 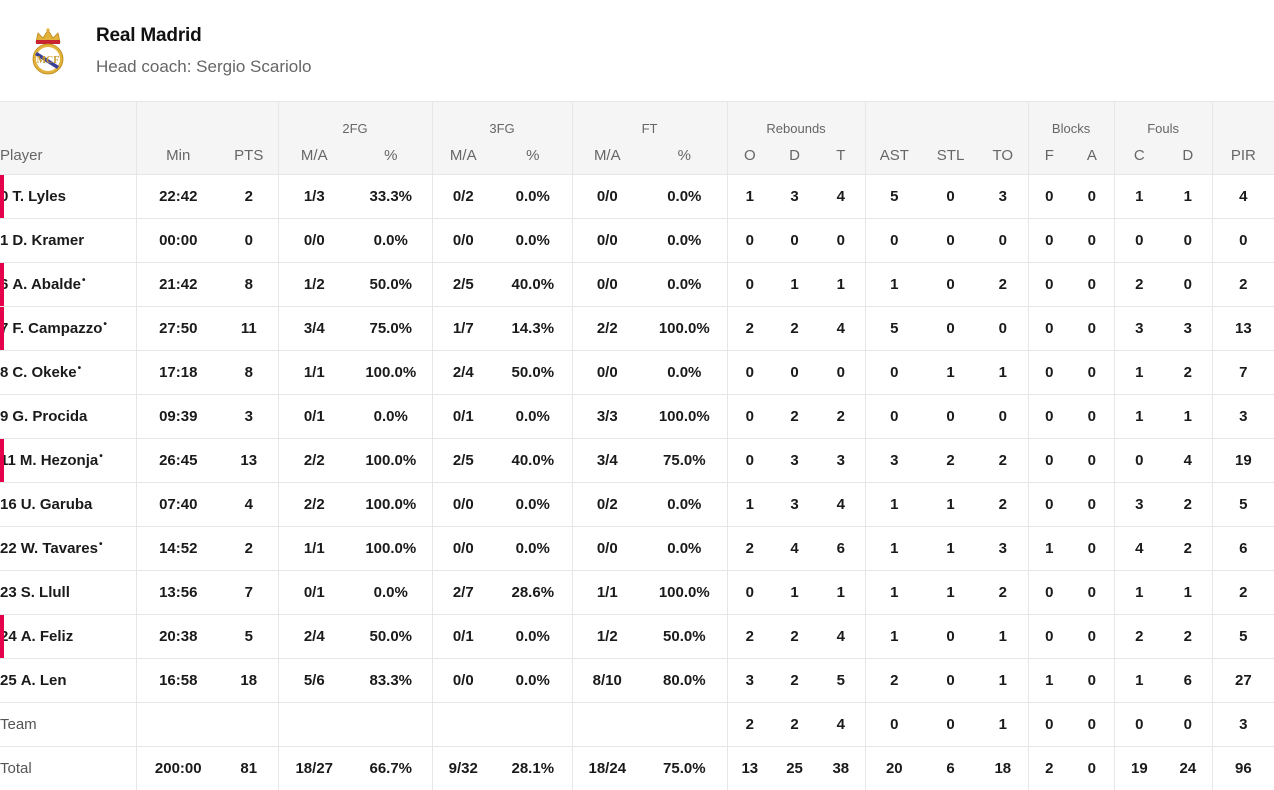 I want to click on stat-2fg-ma: 3/4, so click(x=313, y=328).